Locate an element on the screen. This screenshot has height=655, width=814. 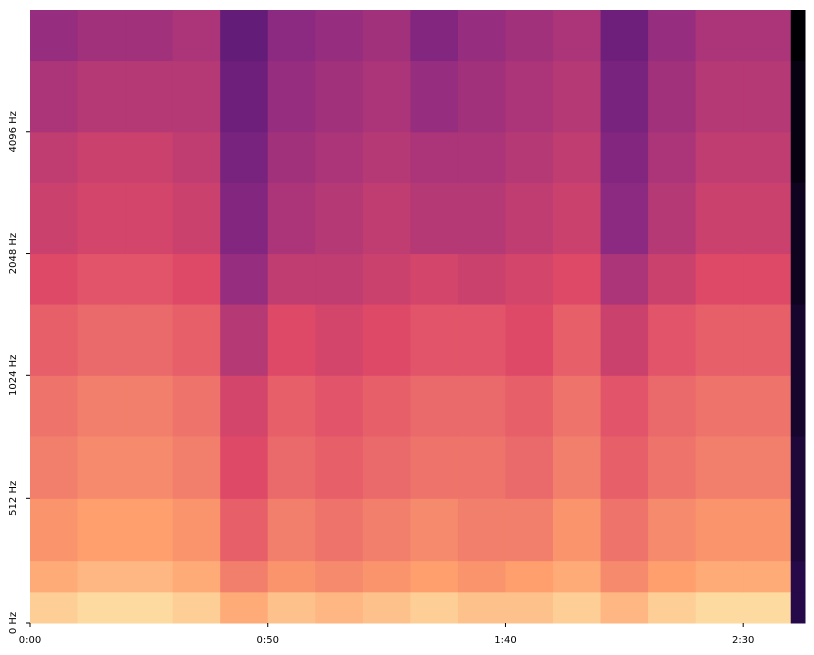
x-tick-label: 0:50 is located at coordinates (267, 640).